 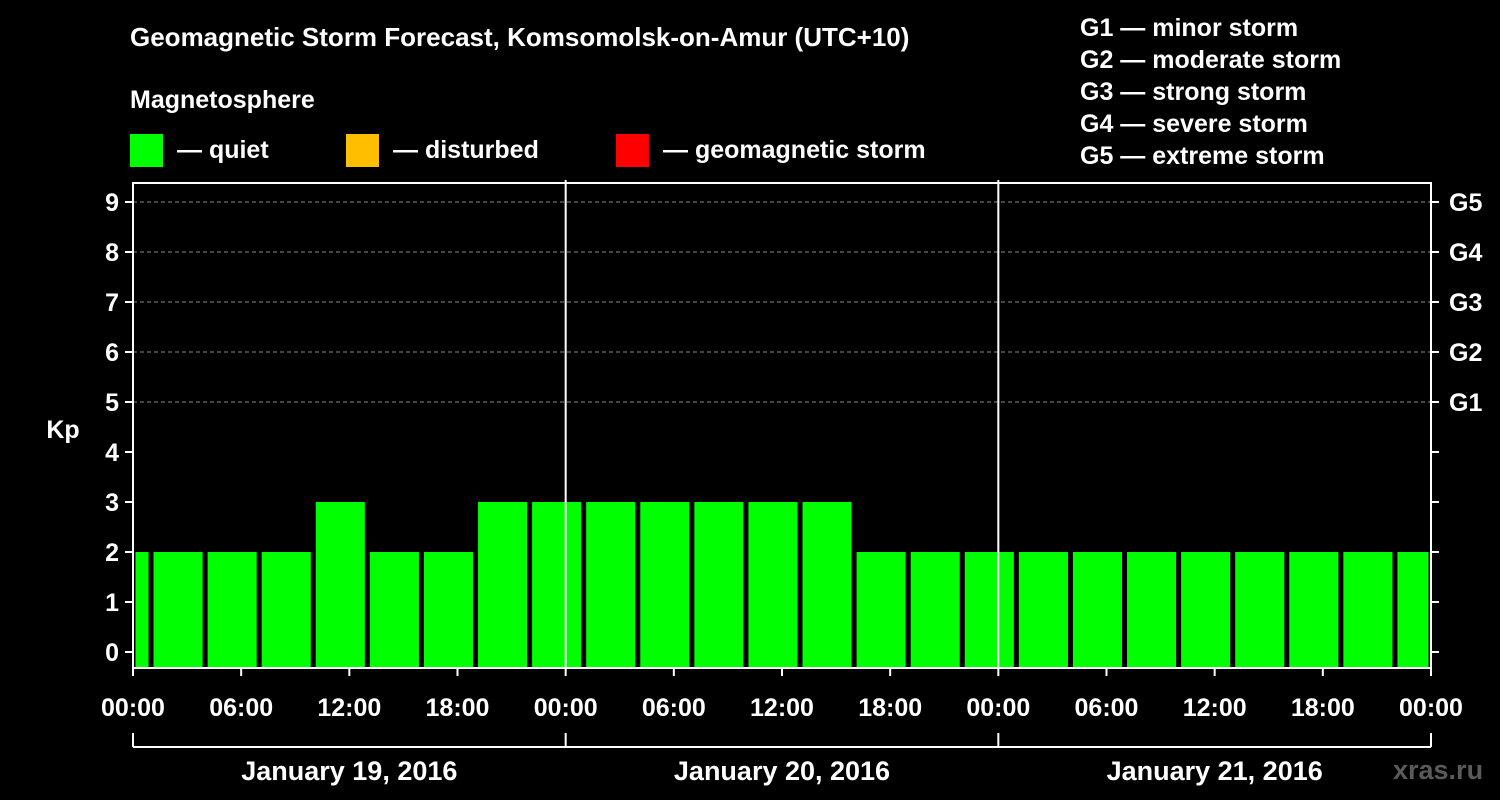 What do you see at coordinates (566, 708) in the screenshot?
I see `xtick-label-4: 00:00` at bounding box center [566, 708].